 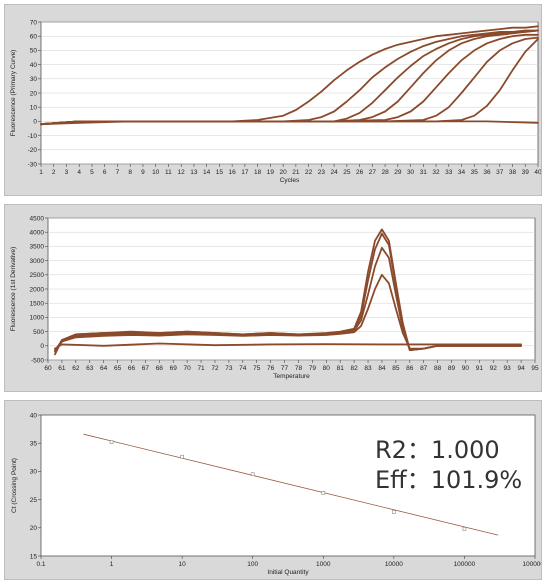 I want to click on amplification-x-tick-label: 16, so click(x=233, y=172).